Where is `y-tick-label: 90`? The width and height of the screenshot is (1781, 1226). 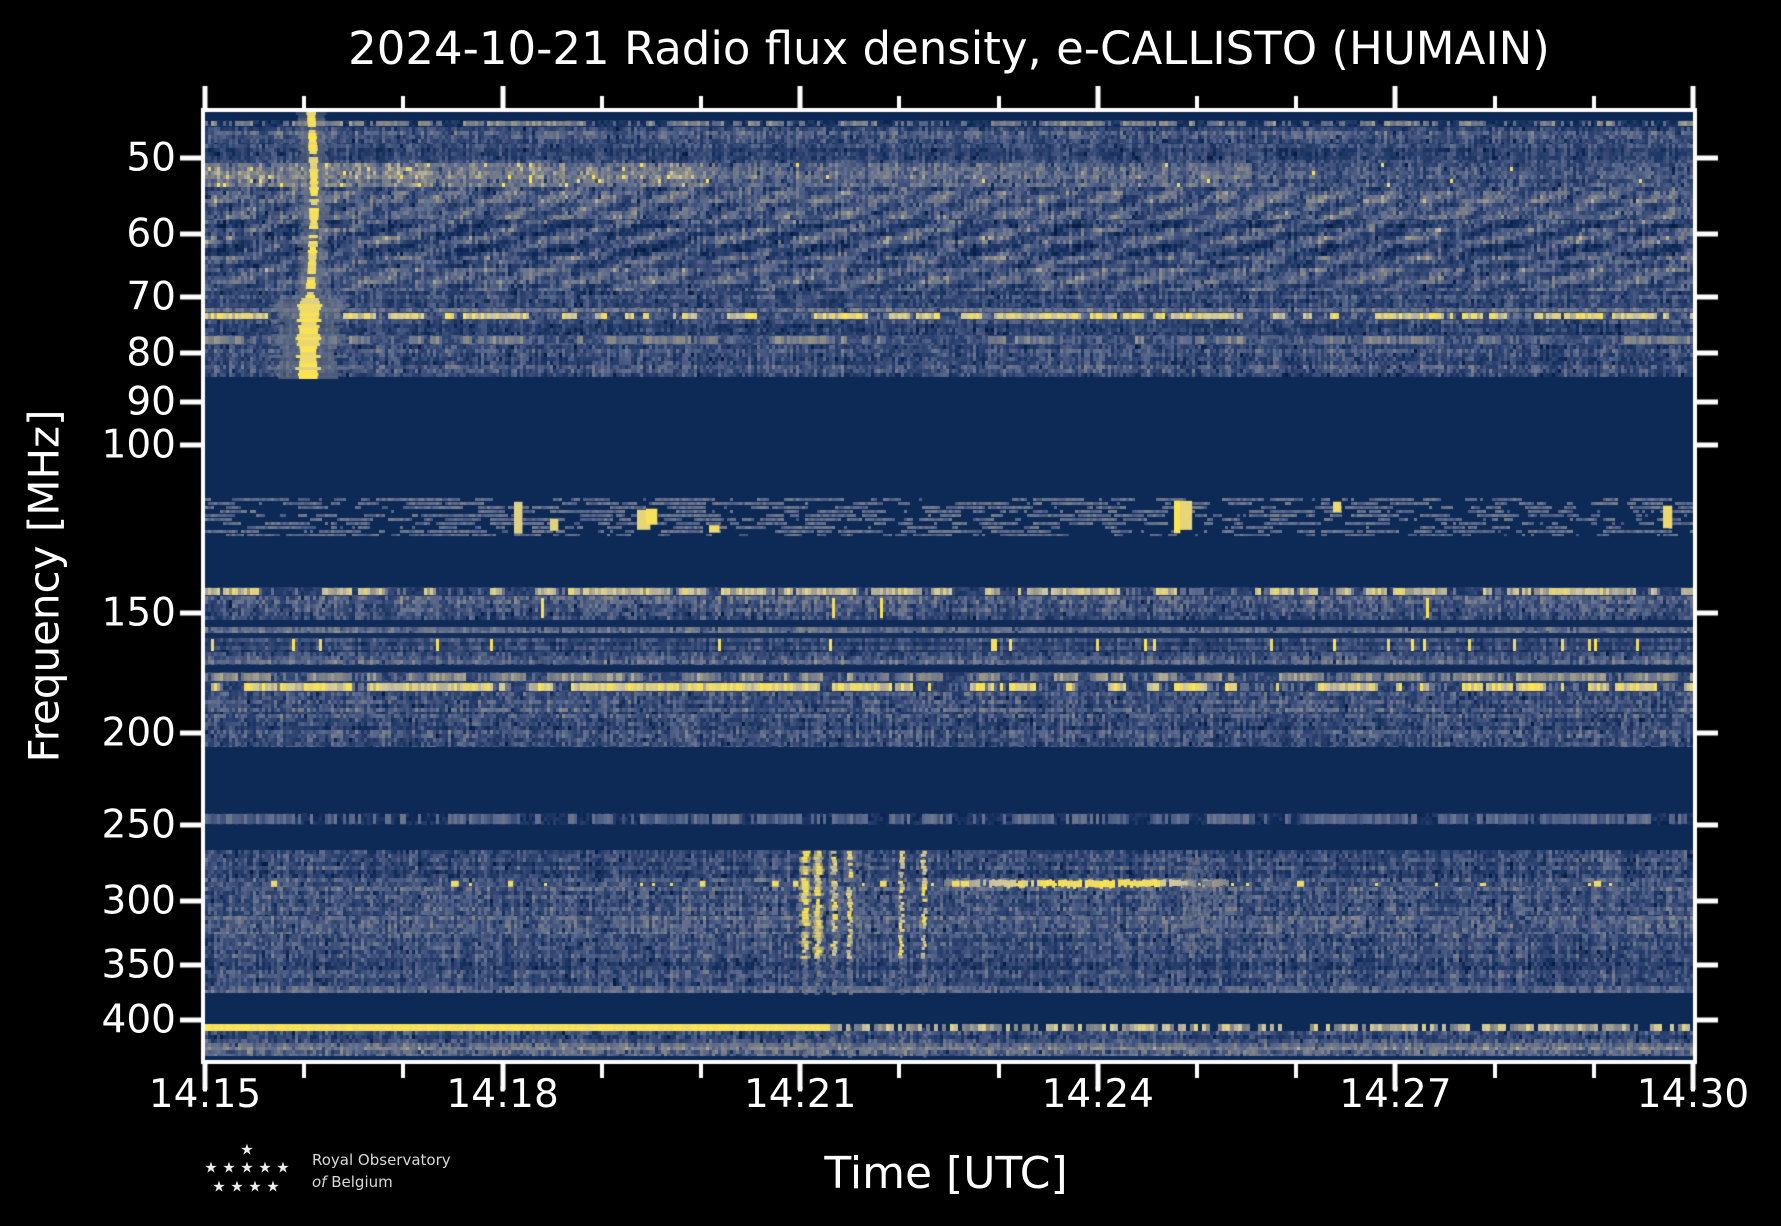 y-tick-label: 90 is located at coordinates (151, 402).